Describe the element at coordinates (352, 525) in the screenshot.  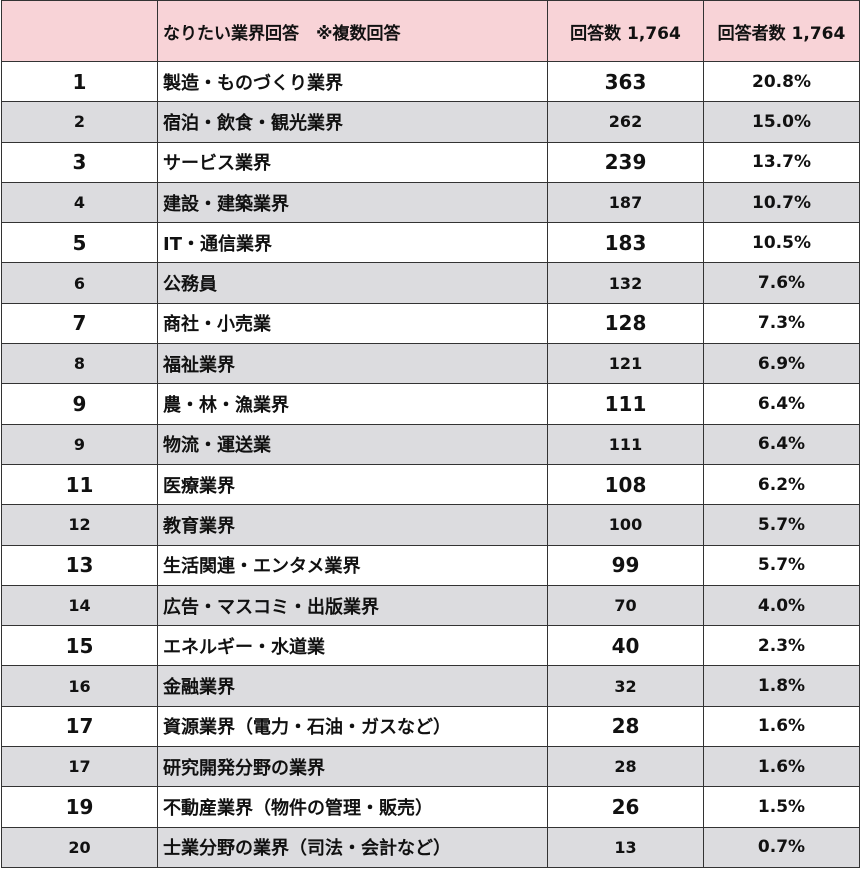
I see `industry-cell: 教育業界` at that location.